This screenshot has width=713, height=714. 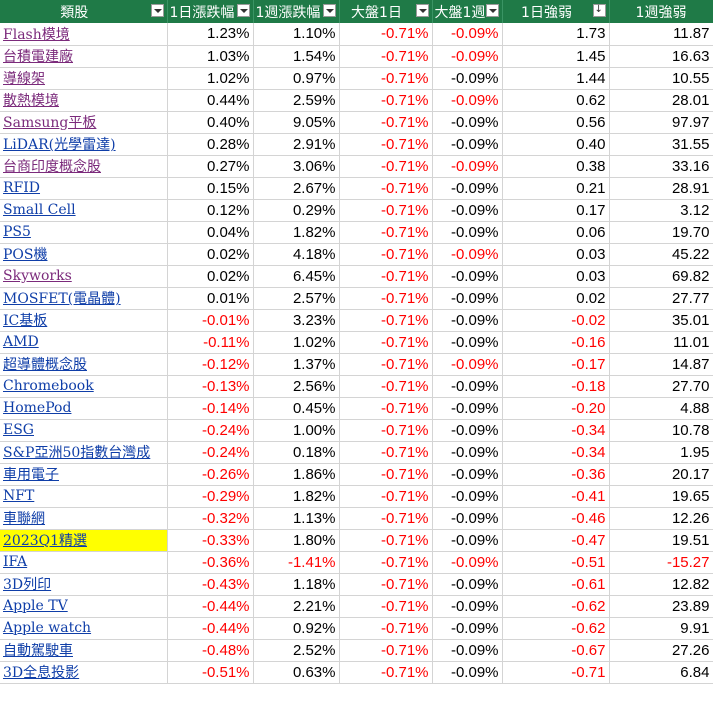 What do you see at coordinates (24, 519) in the screenshot?
I see `sector-link: 車聯網` at bounding box center [24, 519].